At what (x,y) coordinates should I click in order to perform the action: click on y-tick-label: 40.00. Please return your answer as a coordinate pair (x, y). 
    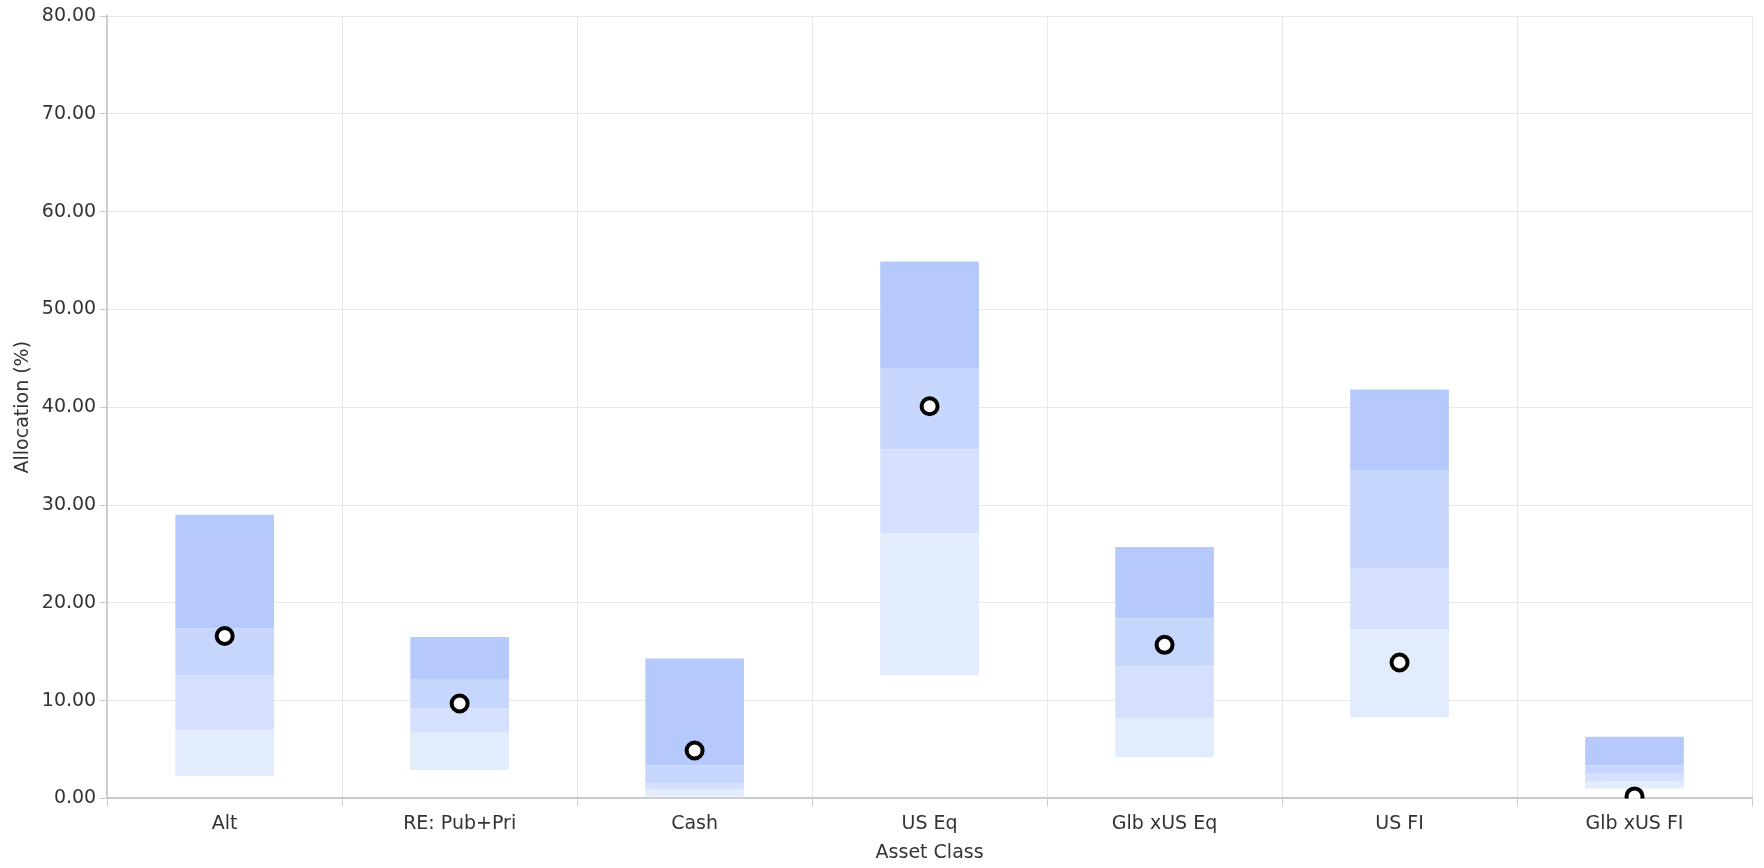
    Looking at the image, I should click on (69, 405).